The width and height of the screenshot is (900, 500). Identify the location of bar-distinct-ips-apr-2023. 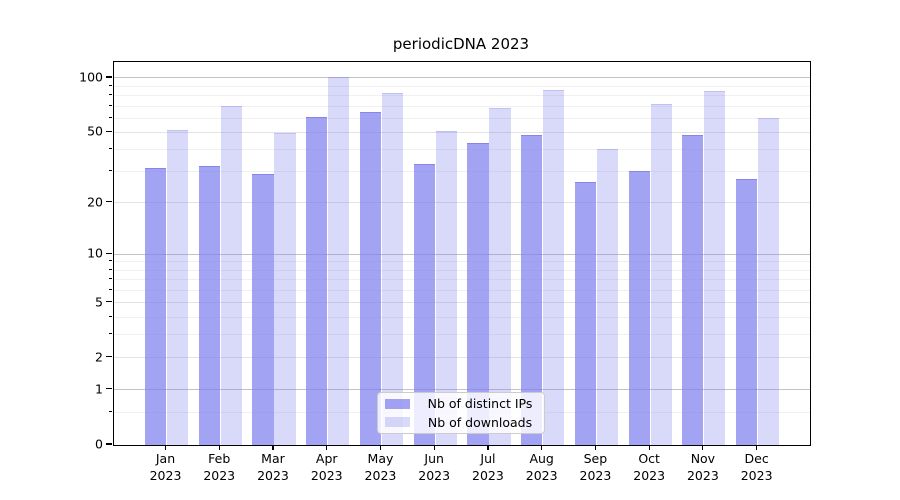
(317, 281).